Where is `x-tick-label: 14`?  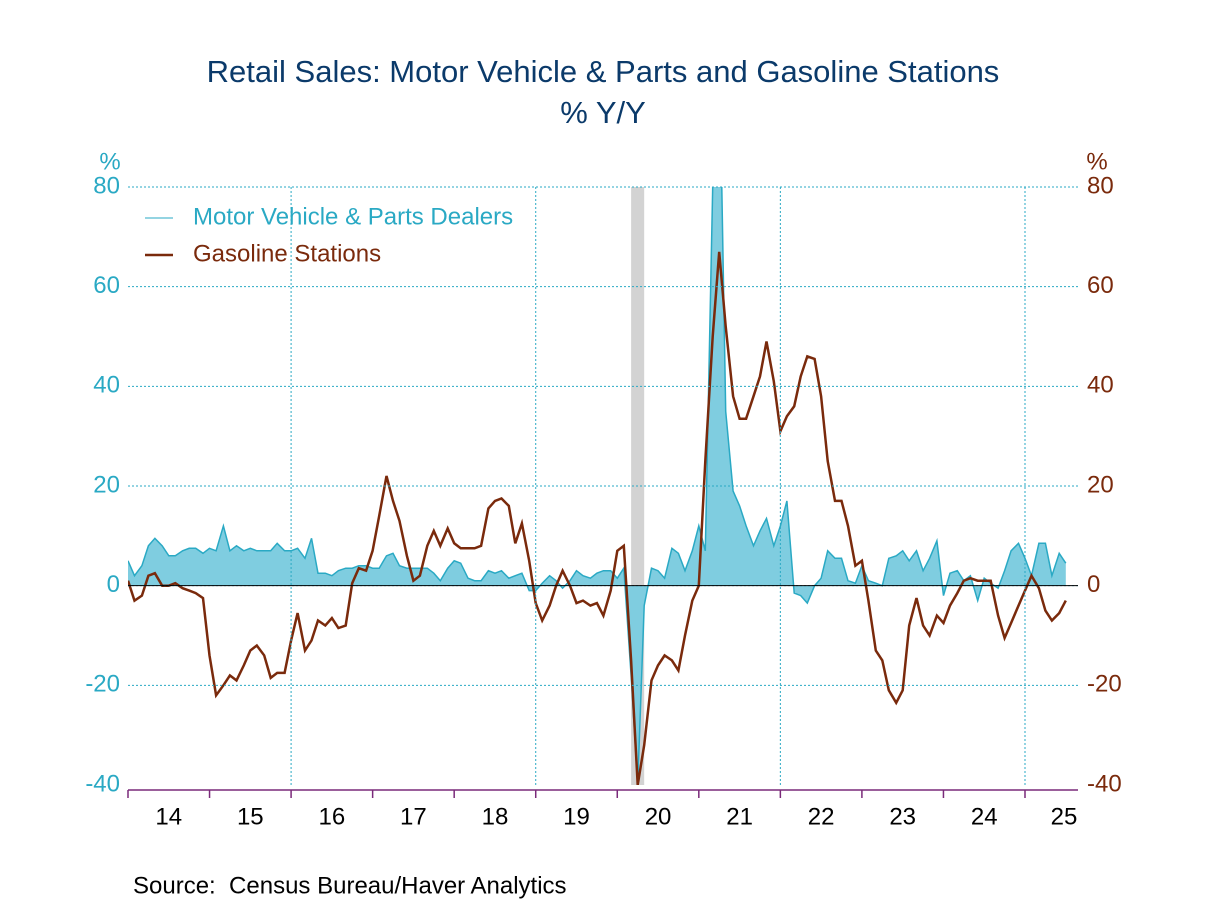
x-tick-label: 14 is located at coordinates (168, 816).